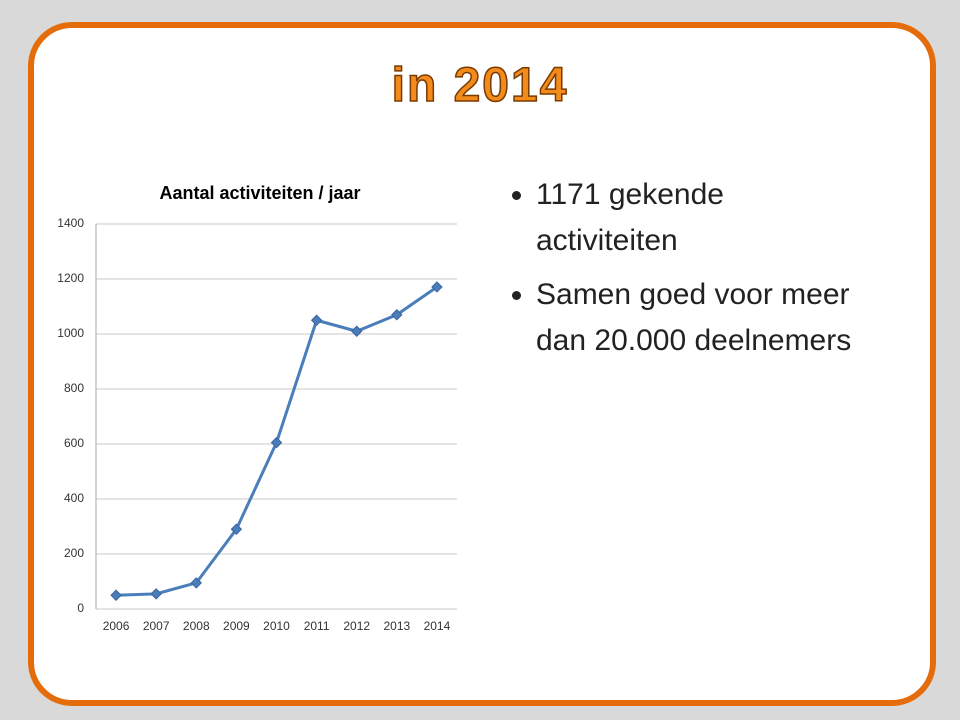 The height and width of the screenshot is (720, 960). I want to click on x-tick-label: 2014, so click(437, 626).